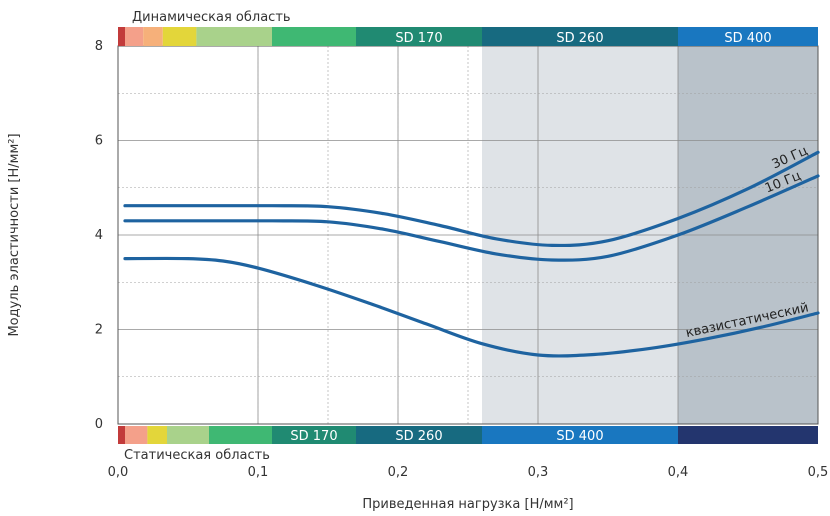 The width and height of the screenshot is (830, 516). What do you see at coordinates (211, 17) in the screenshot?
I see `top-band-label: Динамическая область` at bounding box center [211, 17].